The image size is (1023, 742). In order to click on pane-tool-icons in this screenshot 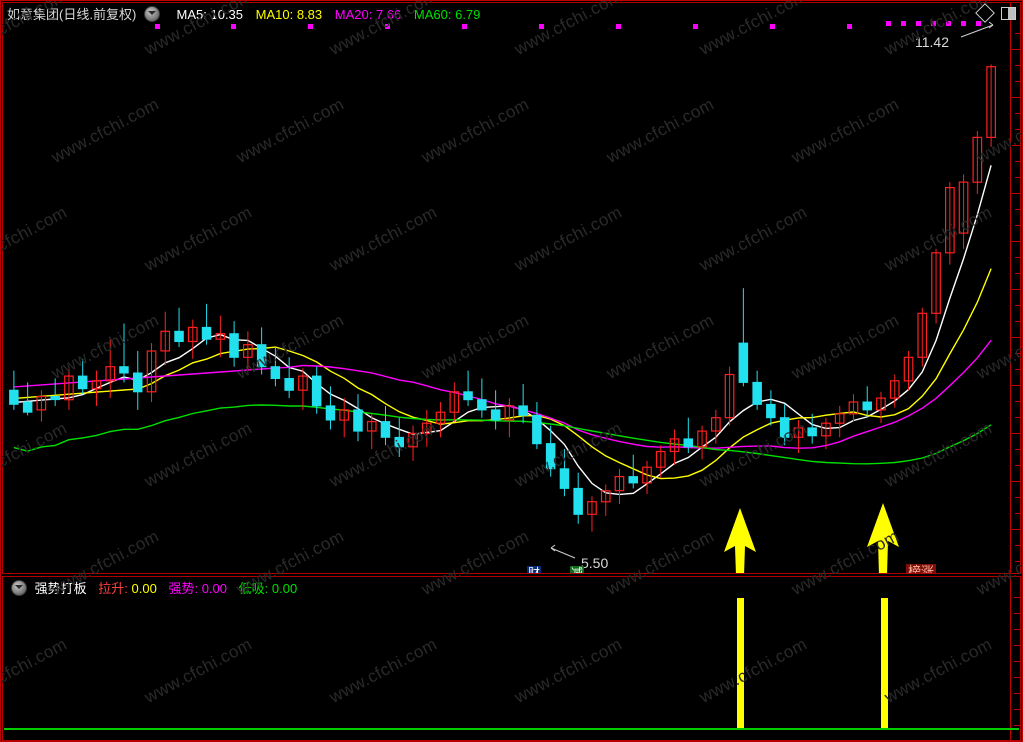, I will do `click(995, 13)`.